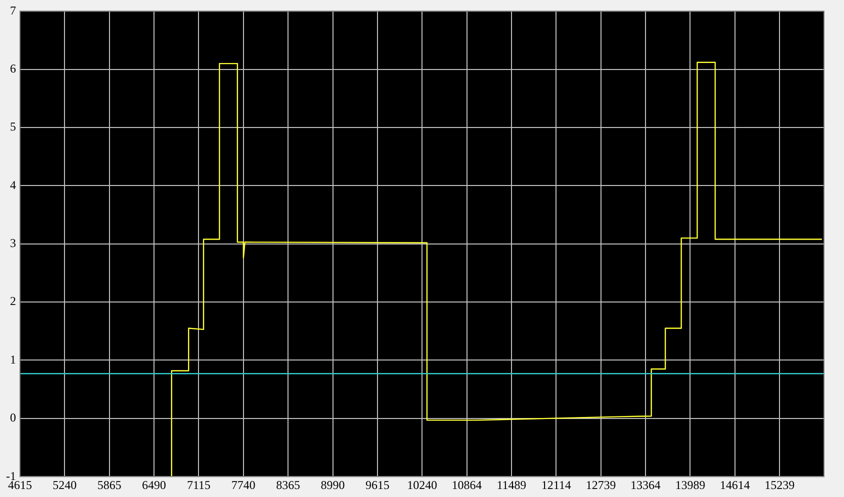 The image size is (844, 497). I want to click on x-tick-label: 5865, so click(109, 485).